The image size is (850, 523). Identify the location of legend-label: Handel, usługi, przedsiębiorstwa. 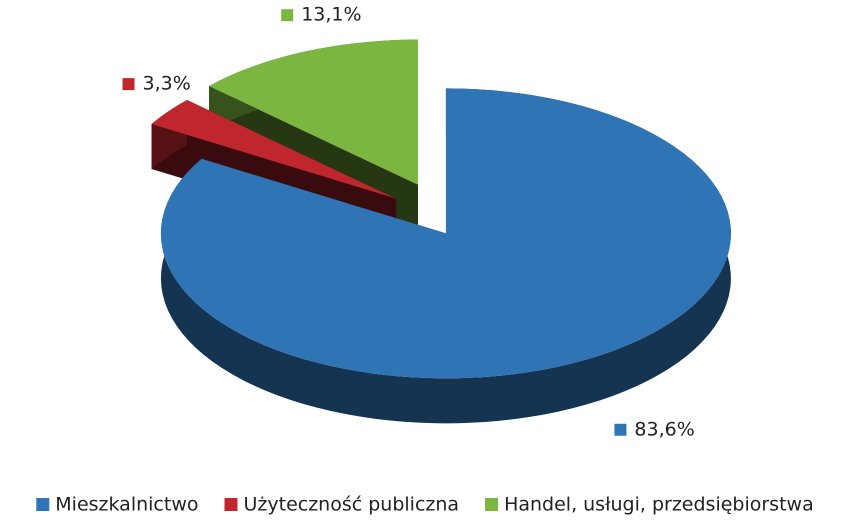
(659, 505).